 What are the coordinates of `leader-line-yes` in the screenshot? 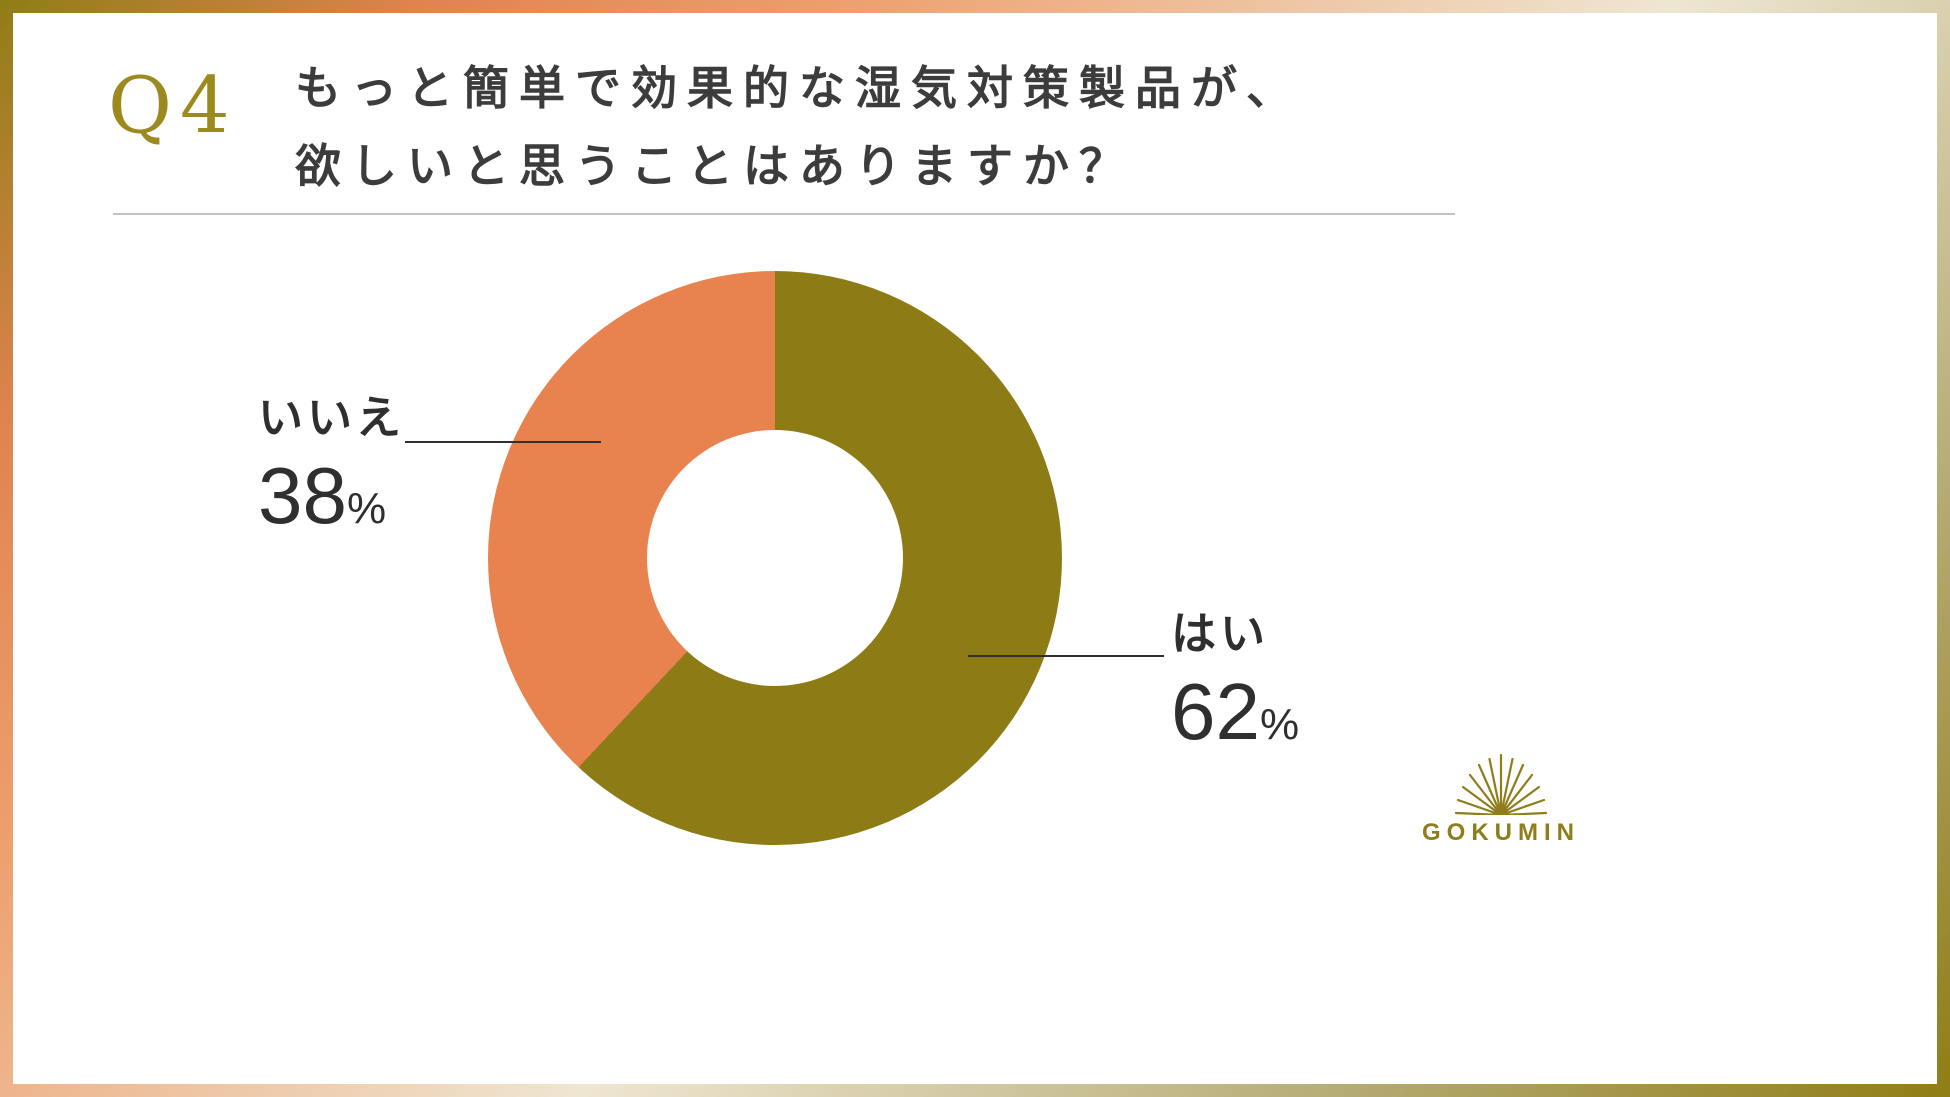 It's located at (1066, 656).